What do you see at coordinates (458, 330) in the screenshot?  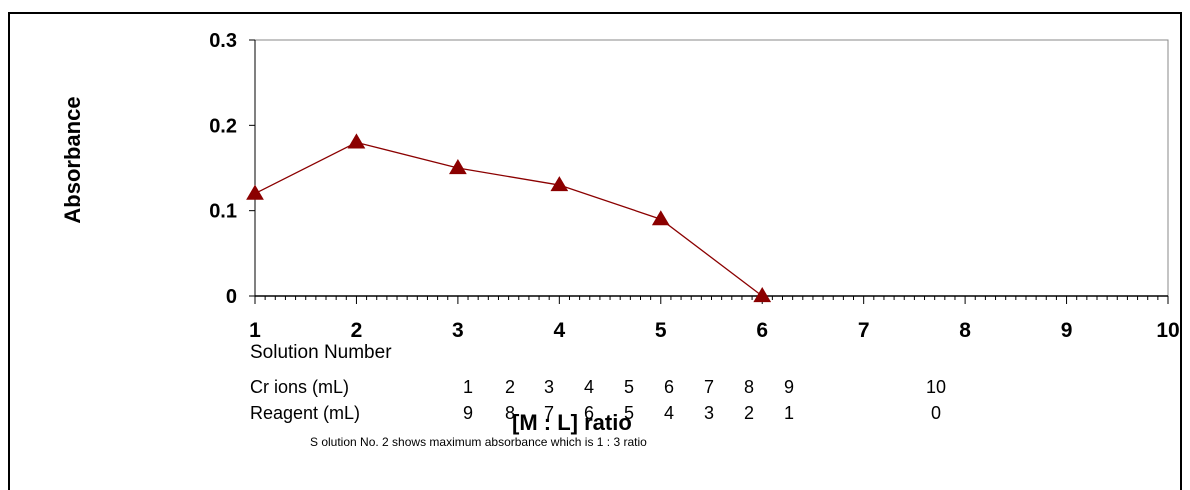 I see `x-tick-label: 3` at bounding box center [458, 330].